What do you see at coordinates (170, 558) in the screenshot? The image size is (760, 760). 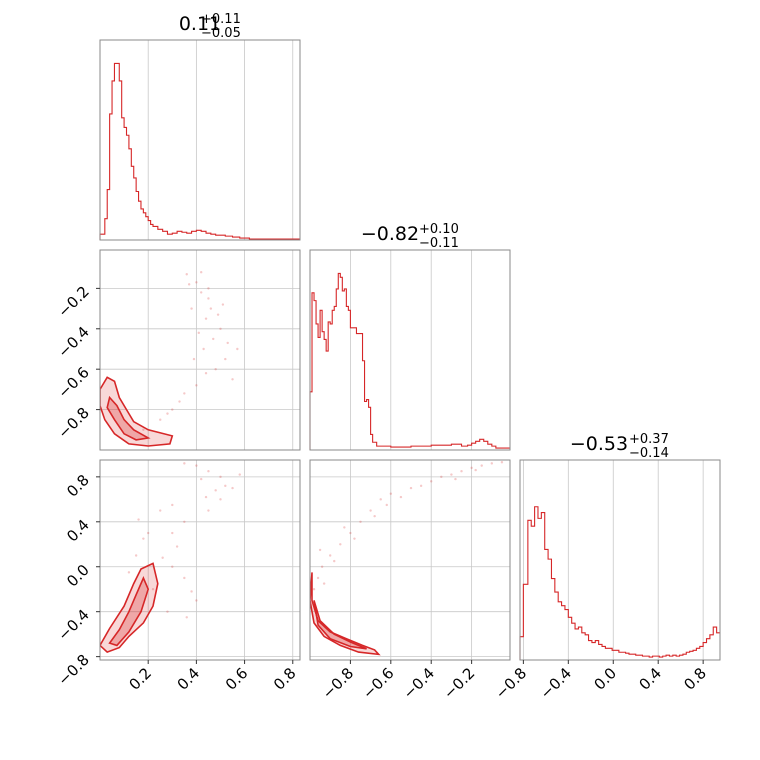 I see `scatter-0-2-content` at bounding box center [170, 558].